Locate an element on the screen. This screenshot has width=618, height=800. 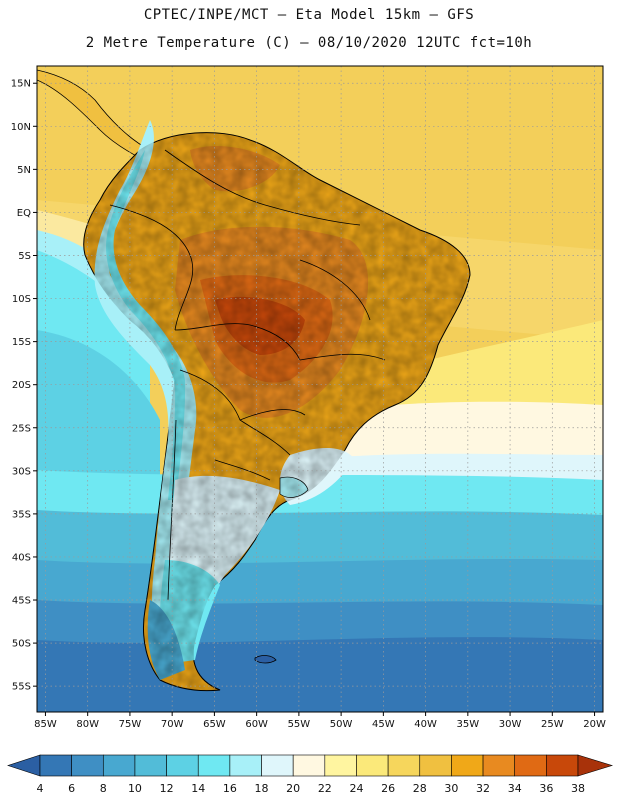
colorbar-label: 26 is located at coordinates (388, 788).